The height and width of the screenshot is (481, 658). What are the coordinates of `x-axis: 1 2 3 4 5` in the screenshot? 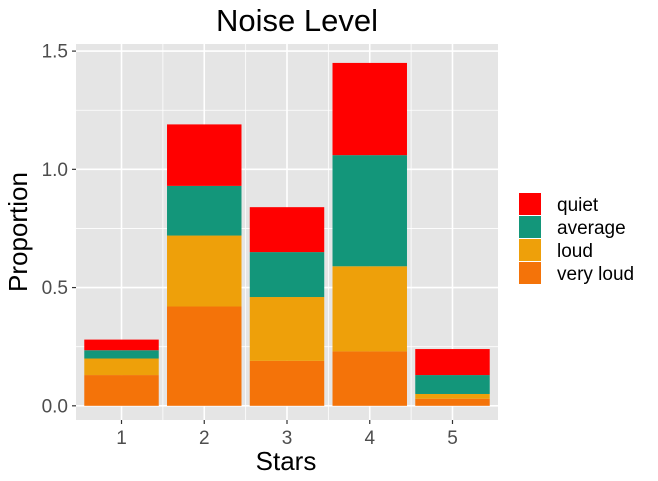 It's located at (287, 434).